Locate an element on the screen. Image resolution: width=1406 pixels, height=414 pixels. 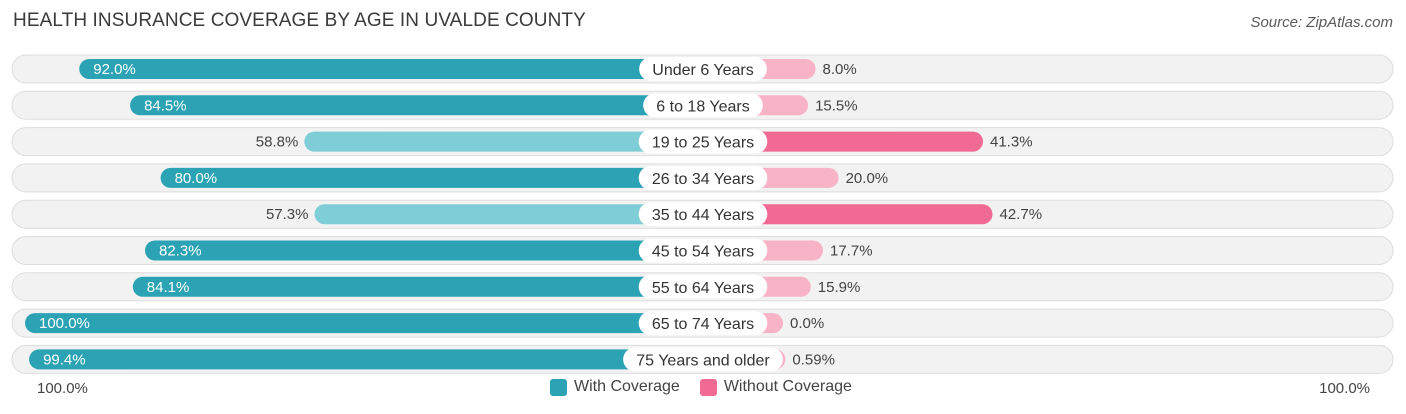
category-label: 45 to 54 Years is located at coordinates (703, 252).